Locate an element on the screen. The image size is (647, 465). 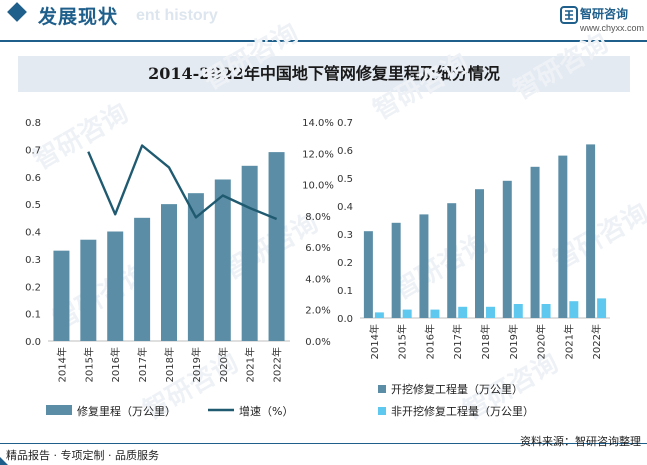
logo-name: 智研咨询 is located at coordinates (604, 14).